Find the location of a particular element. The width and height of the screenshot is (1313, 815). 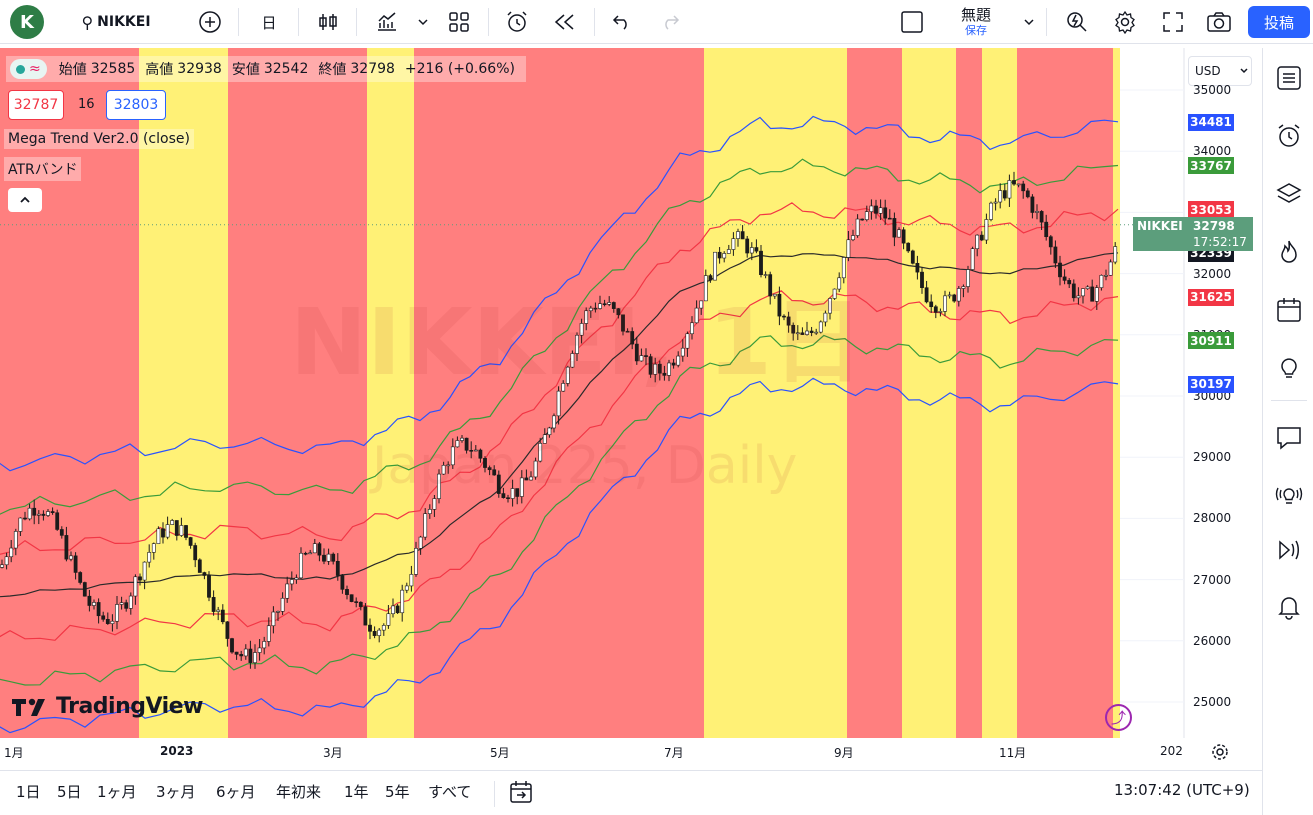

collapse-legend-button is located at coordinates (25, 200).